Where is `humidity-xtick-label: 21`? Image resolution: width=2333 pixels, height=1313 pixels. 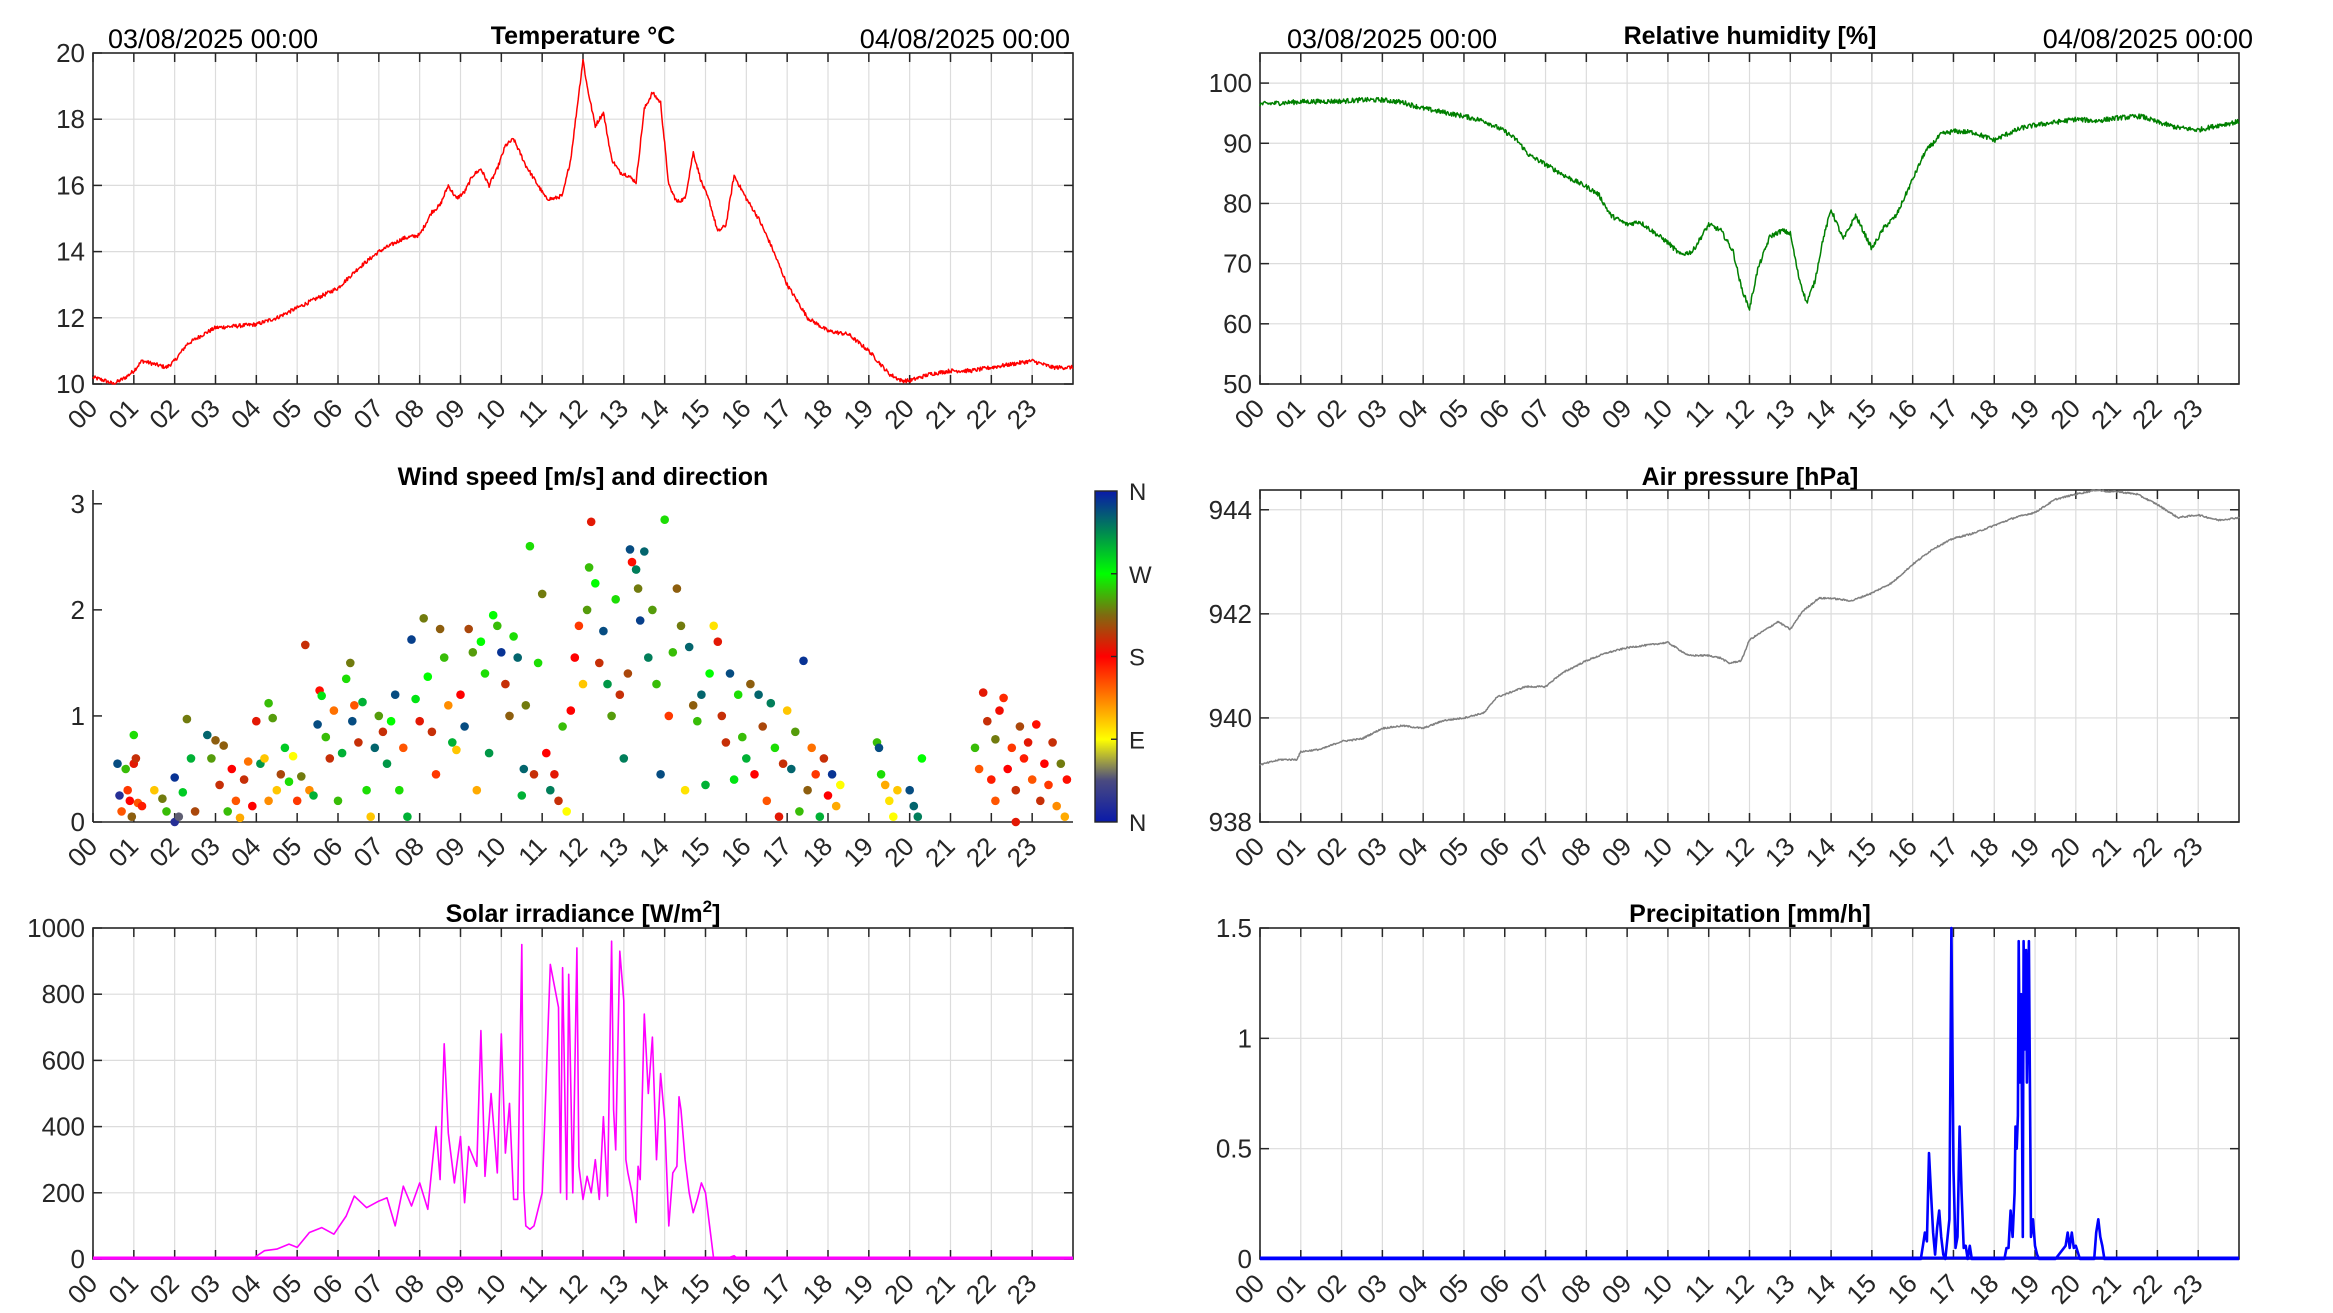
humidity-xtick-label: 21 is located at coordinates (2106, 414).